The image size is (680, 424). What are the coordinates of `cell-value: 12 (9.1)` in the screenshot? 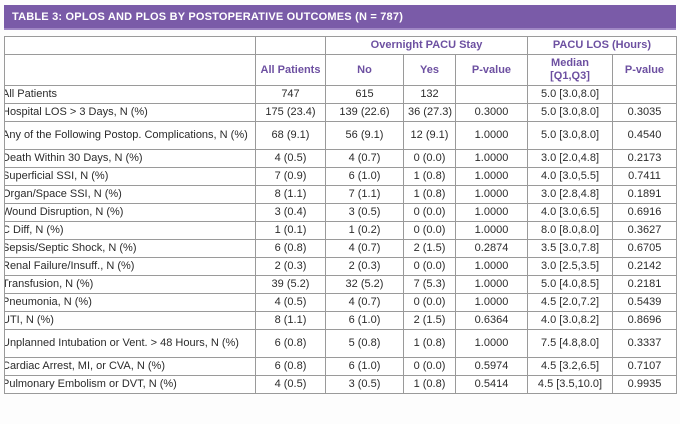 It's located at (429, 135).